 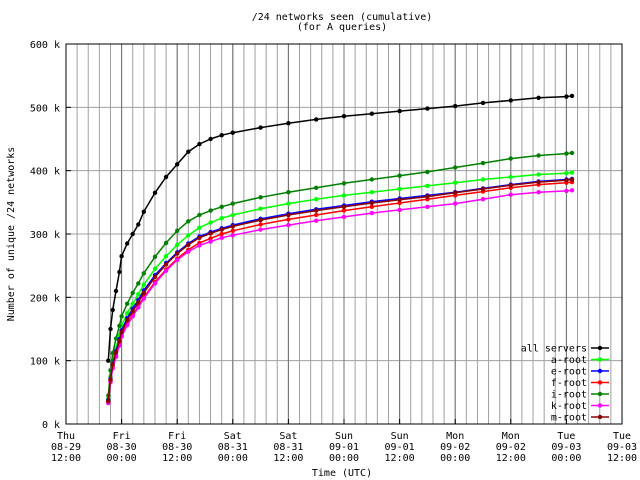 What do you see at coordinates (233, 447) in the screenshot?
I see `x-tick-label: 08-31` at bounding box center [233, 447].